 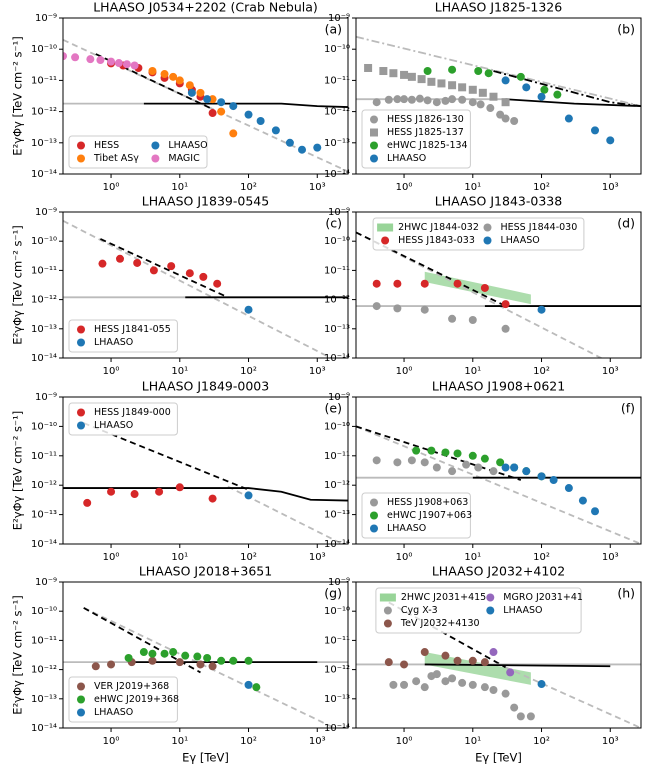 What do you see at coordinates (123, 699) in the screenshot?
I see `legend: VER J2019+368 eHWC J2019+368 LHAASO` at bounding box center [123, 699].